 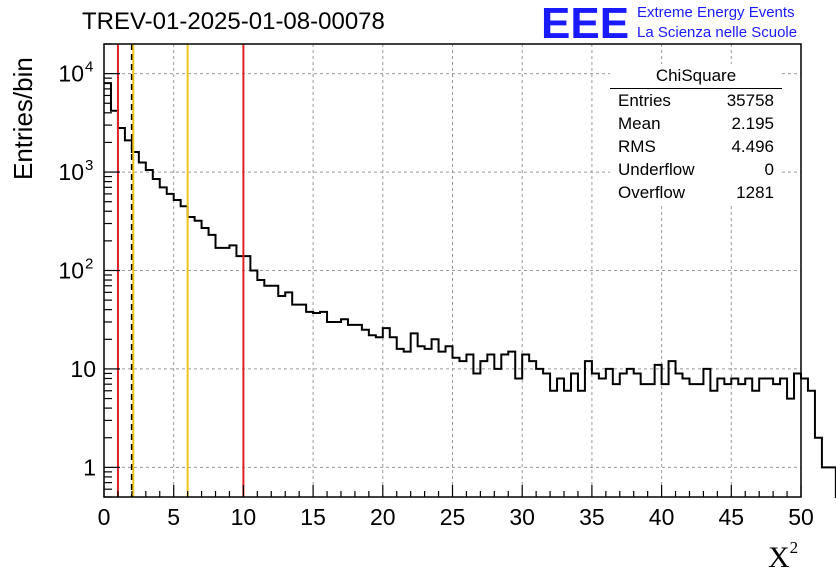 What do you see at coordinates (522, 517) in the screenshot?
I see `x-tick-label: 30` at bounding box center [522, 517].